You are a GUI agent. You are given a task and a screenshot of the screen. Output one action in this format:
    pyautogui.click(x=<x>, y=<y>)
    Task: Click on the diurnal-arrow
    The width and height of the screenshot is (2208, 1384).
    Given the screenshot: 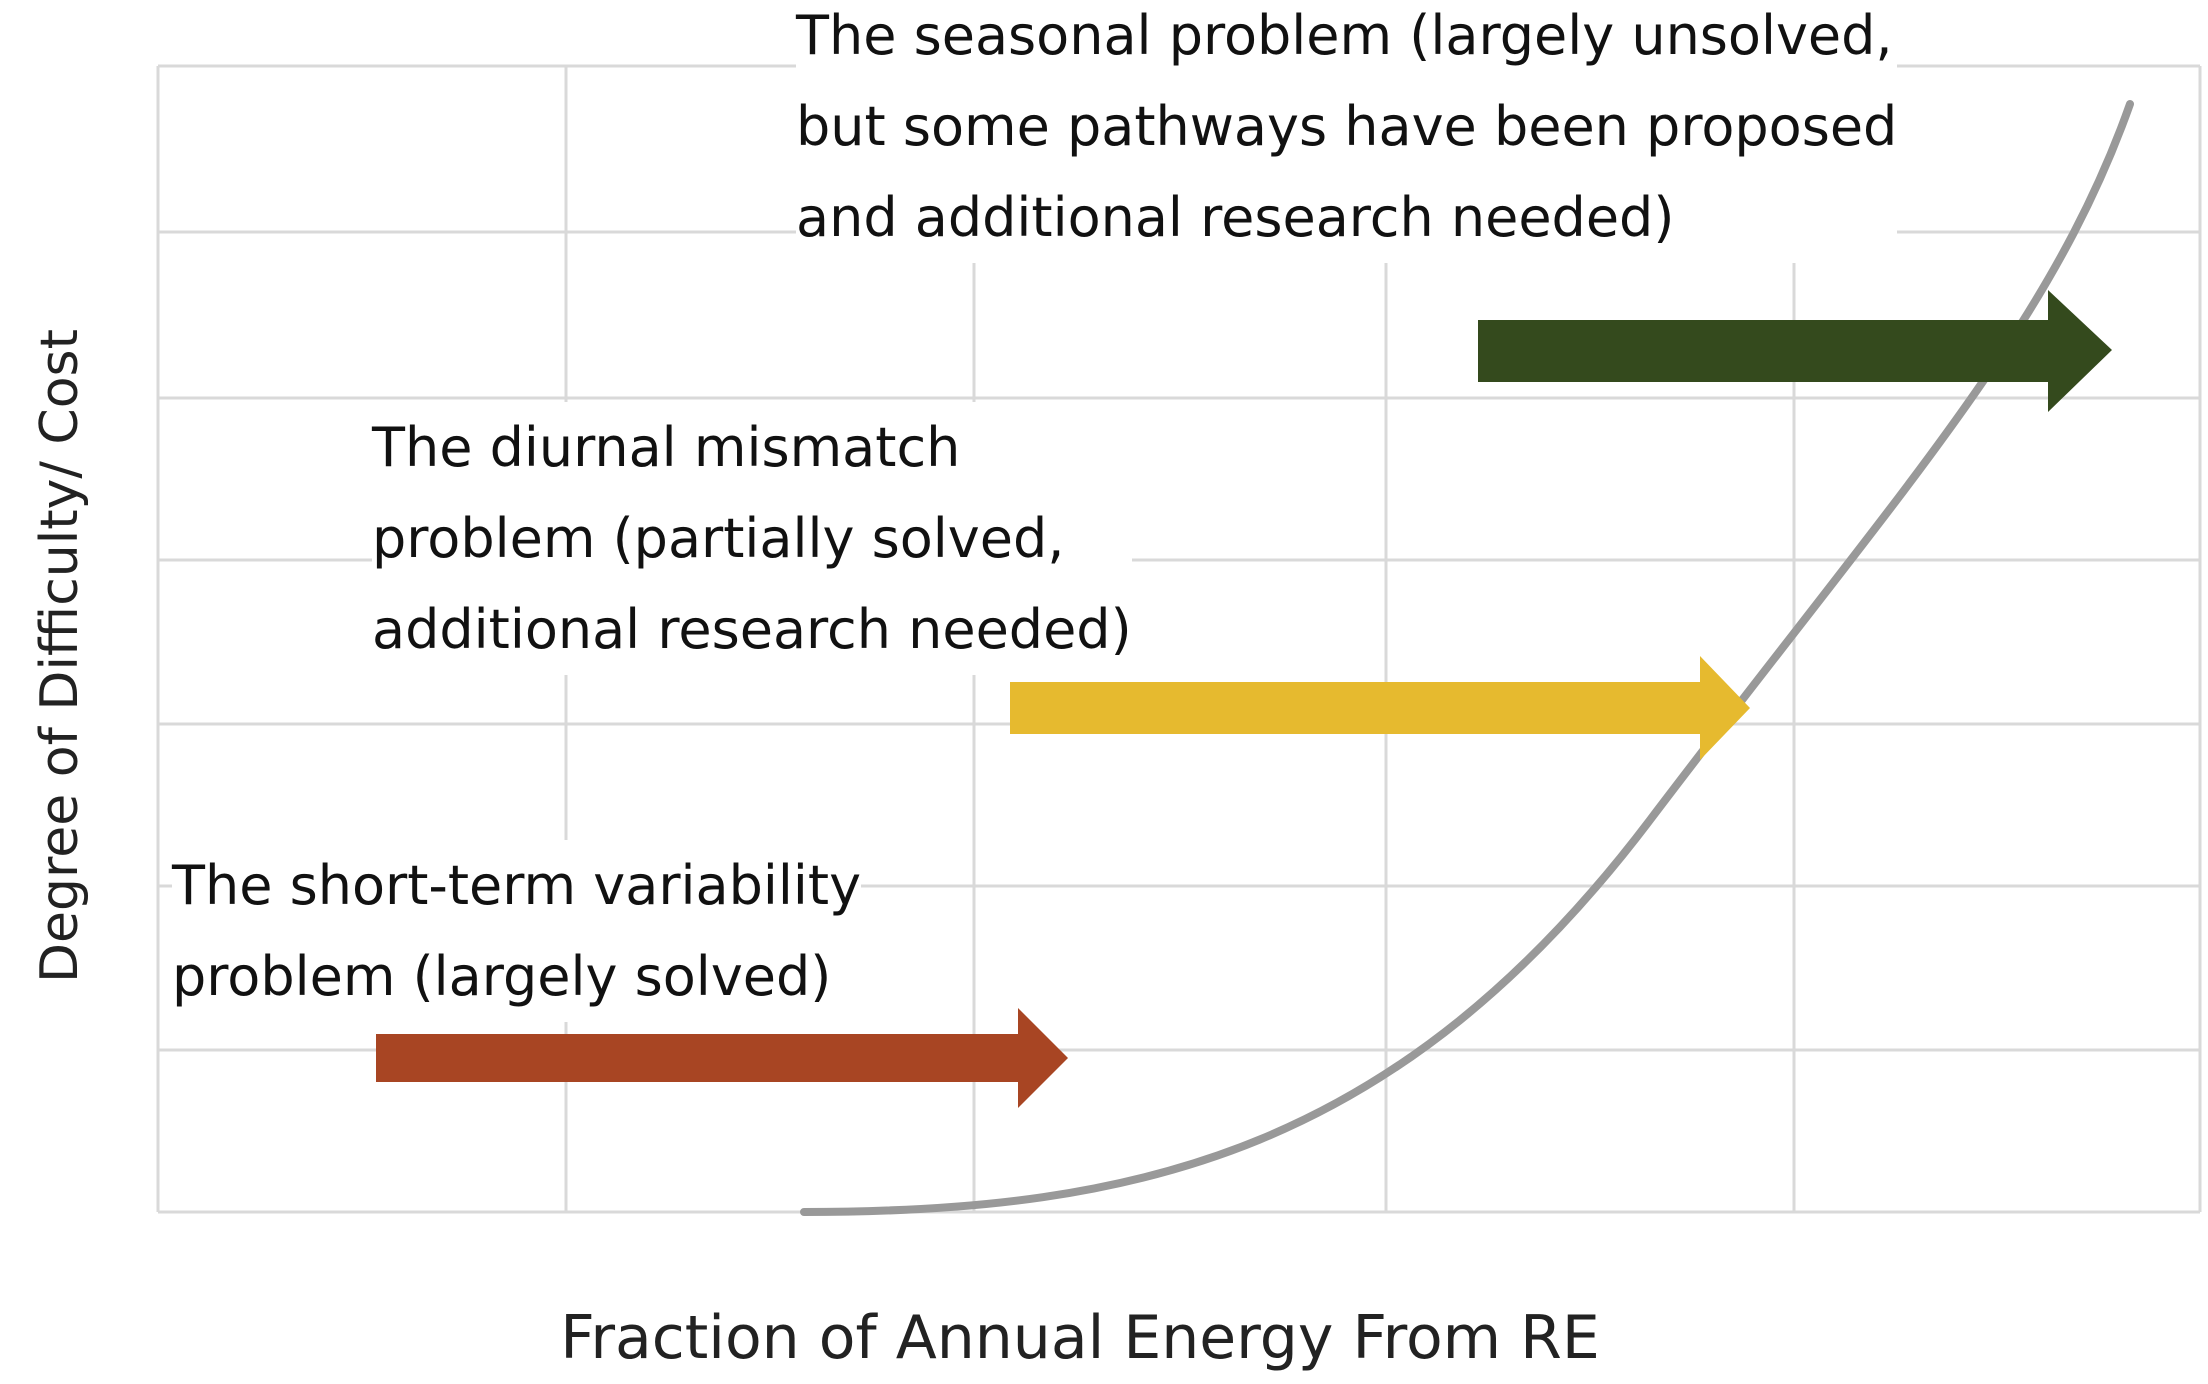 What is the action you would take?
    pyautogui.click(x=1380, y=708)
    